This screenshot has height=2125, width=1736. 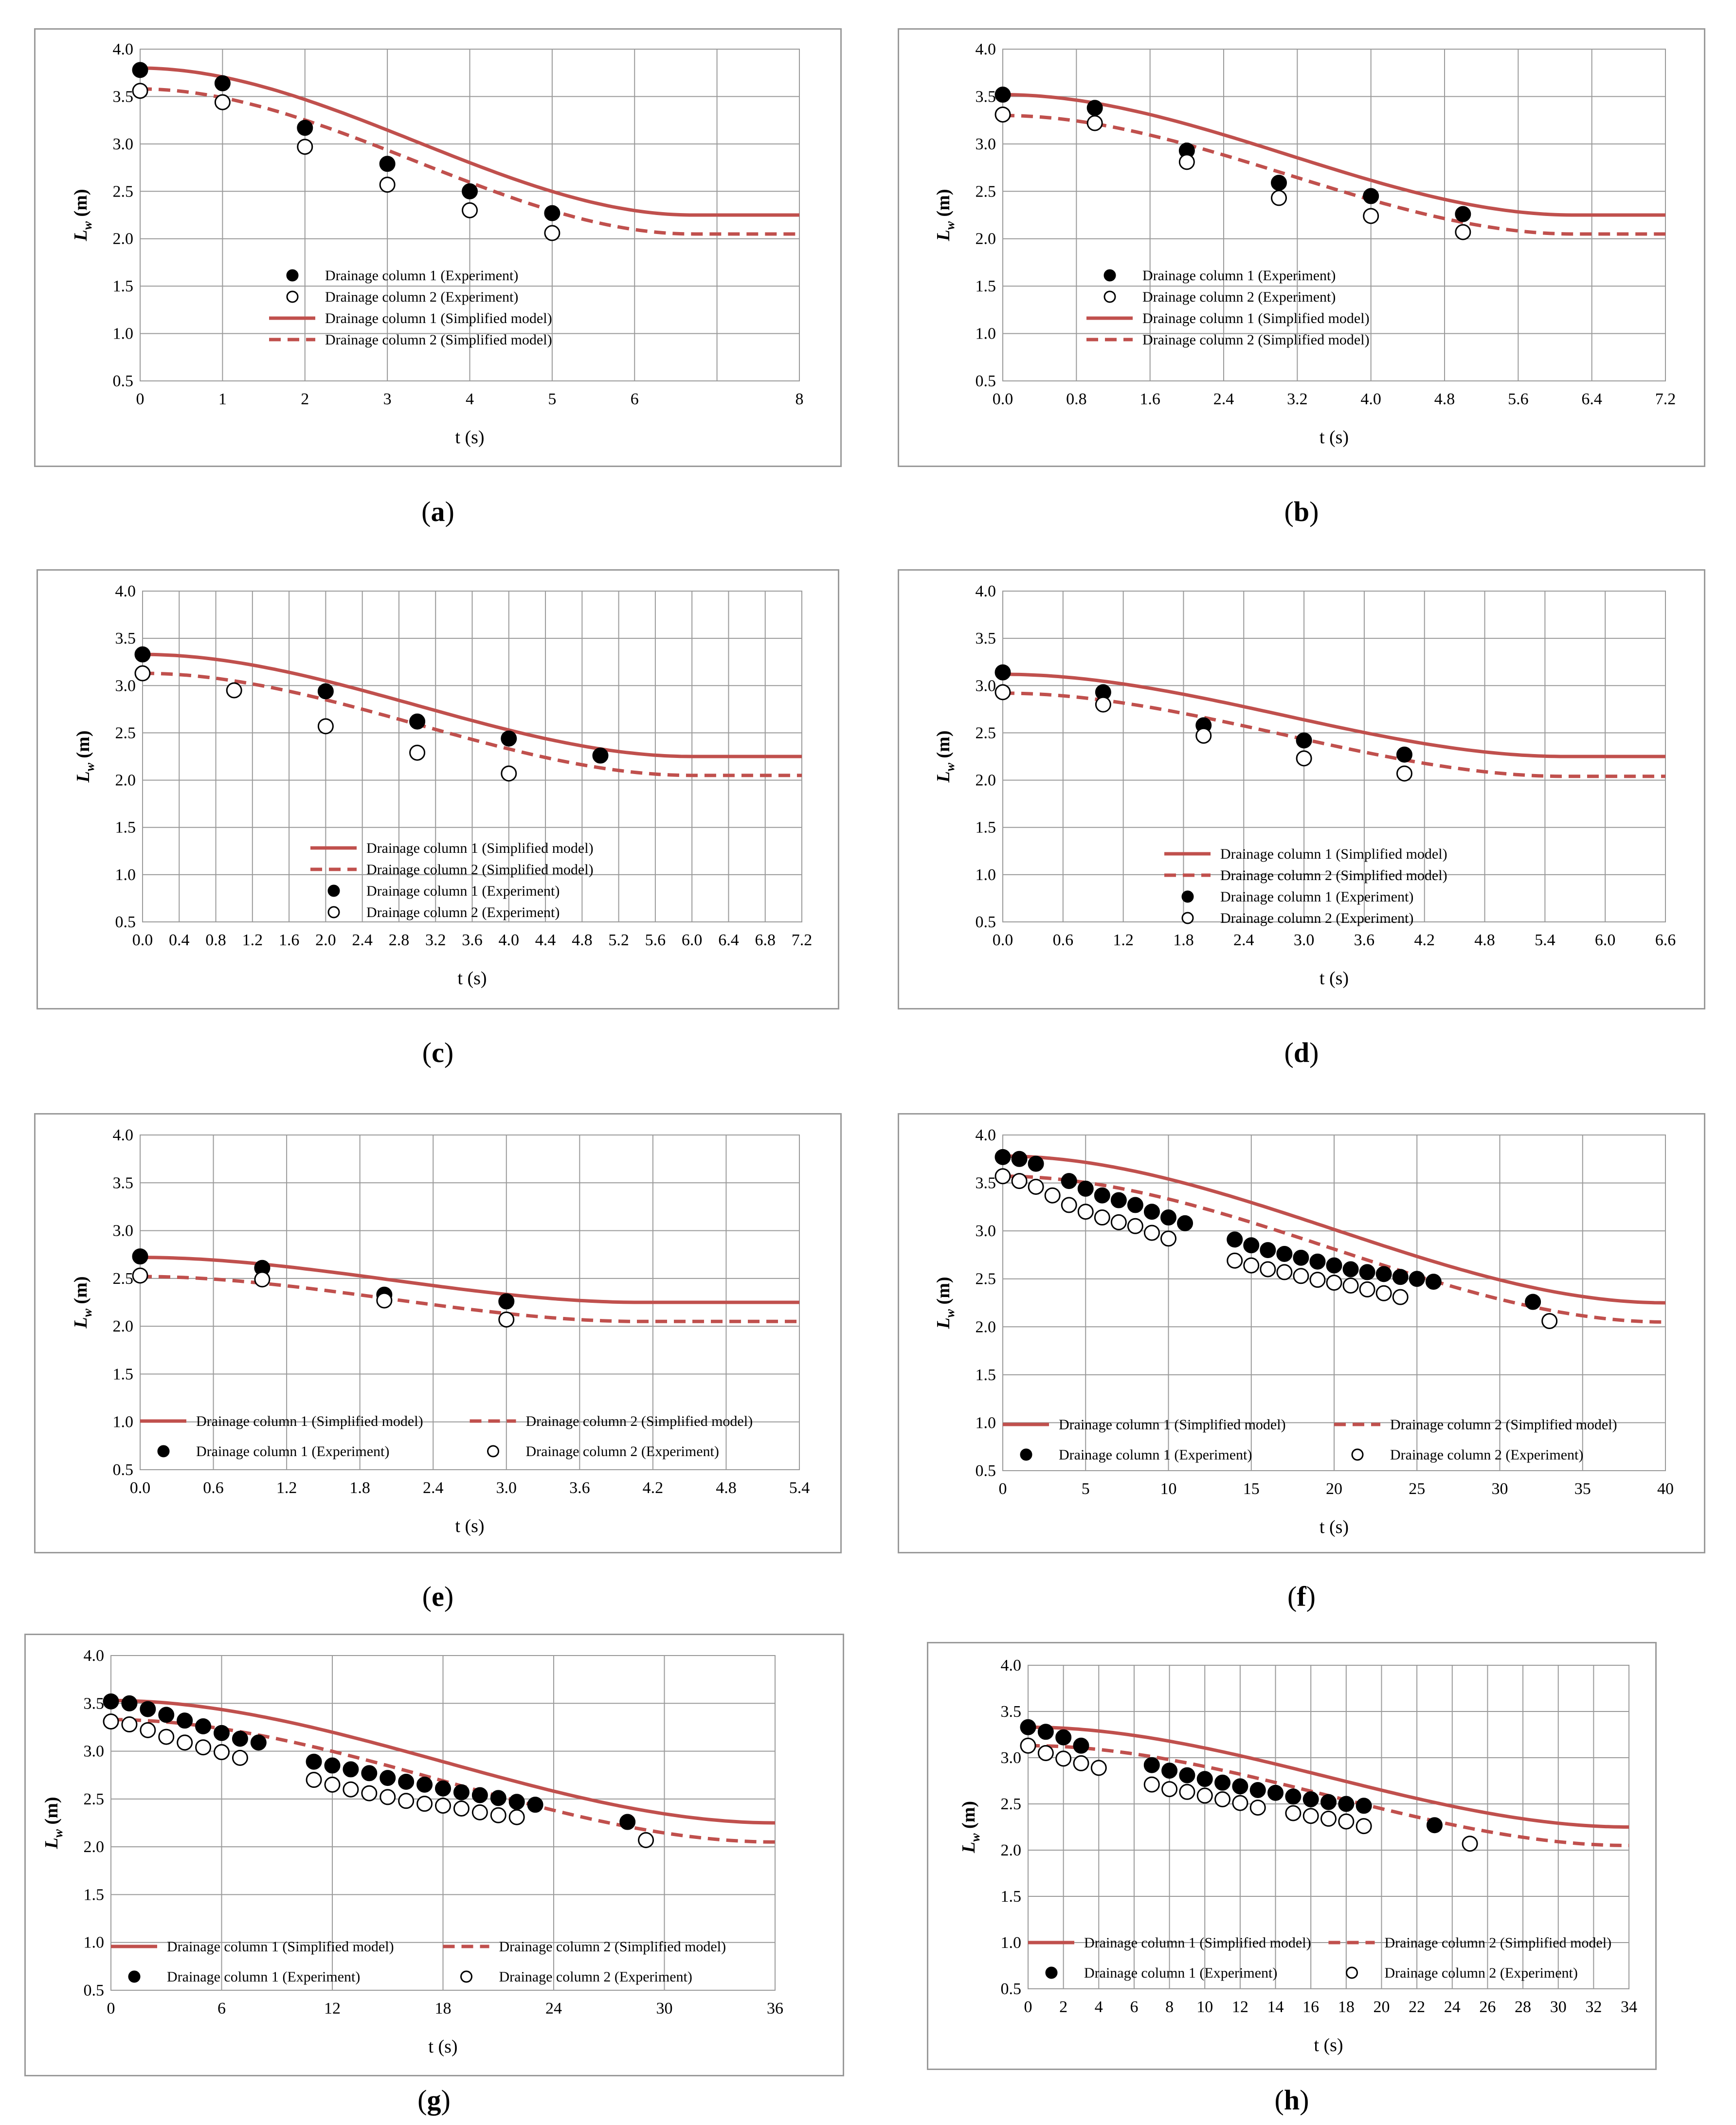 I want to click on x-tick-label: 0.4, so click(x=180, y=940).